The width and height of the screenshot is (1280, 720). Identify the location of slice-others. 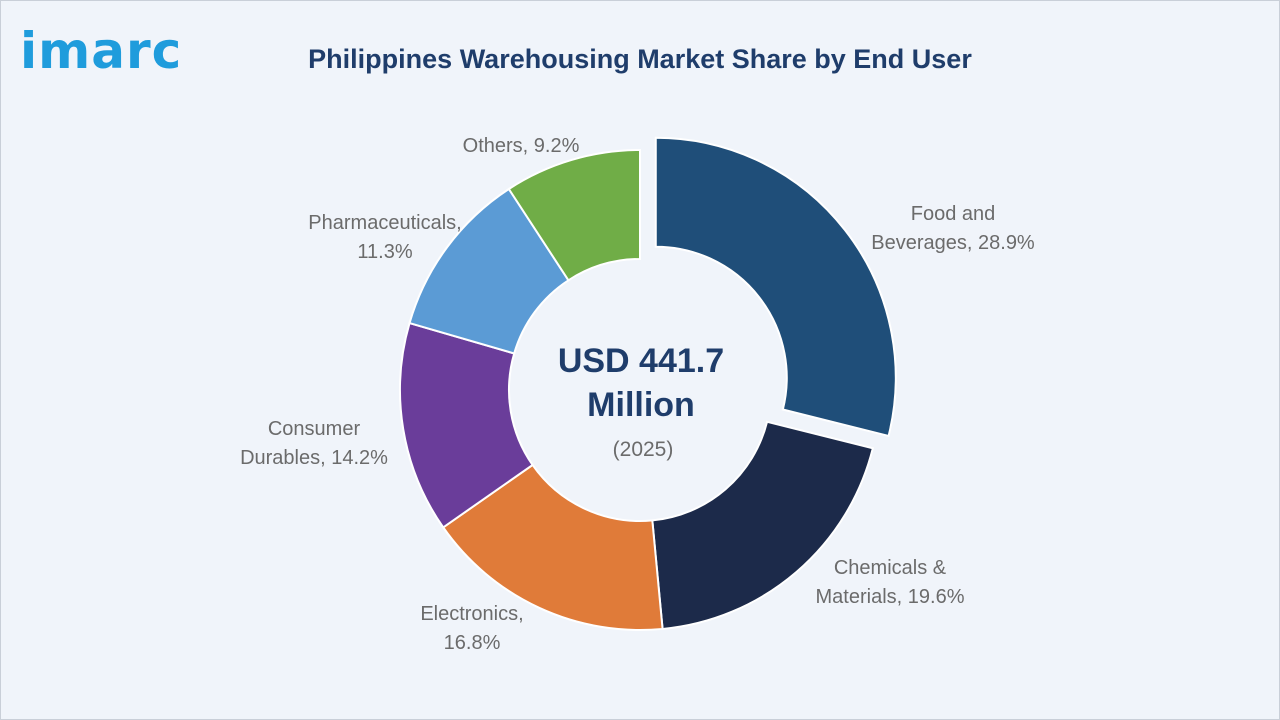
(574, 215).